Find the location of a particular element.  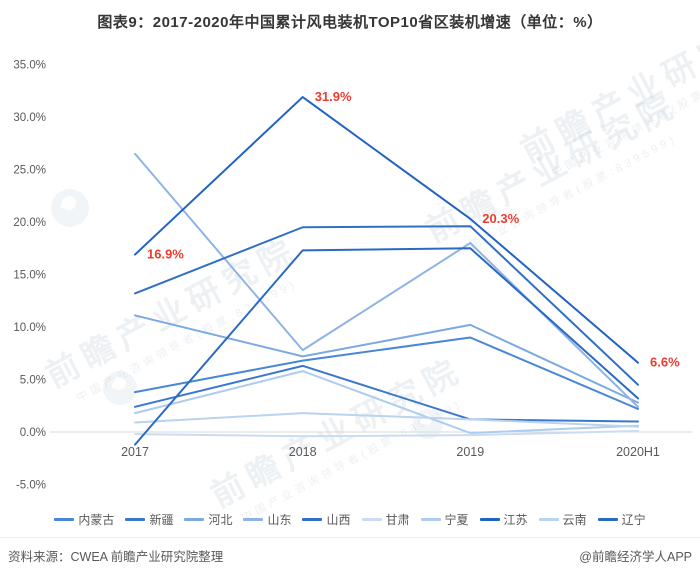

legend-item: 内蒙古 is located at coordinates (84, 519).